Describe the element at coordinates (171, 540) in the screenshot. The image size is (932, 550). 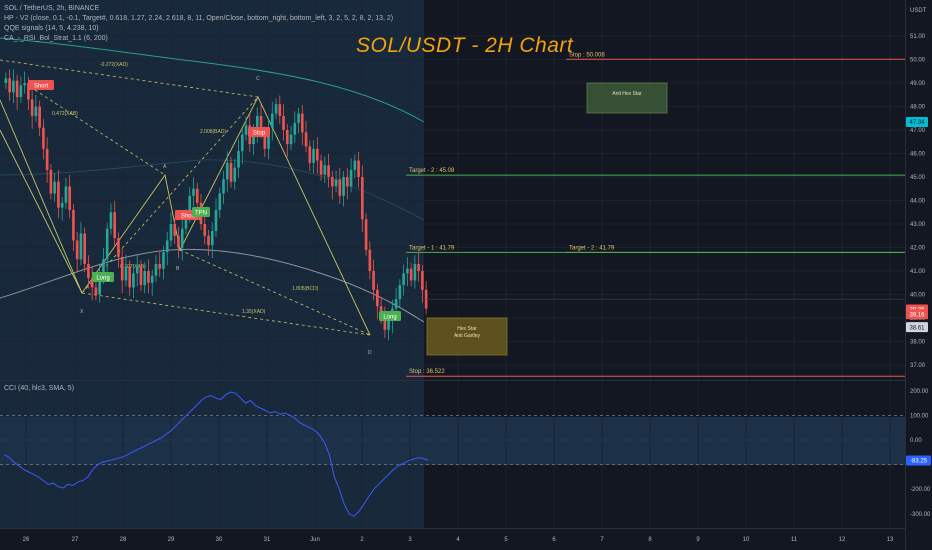
I see `time-tick-label: 29` at that location.